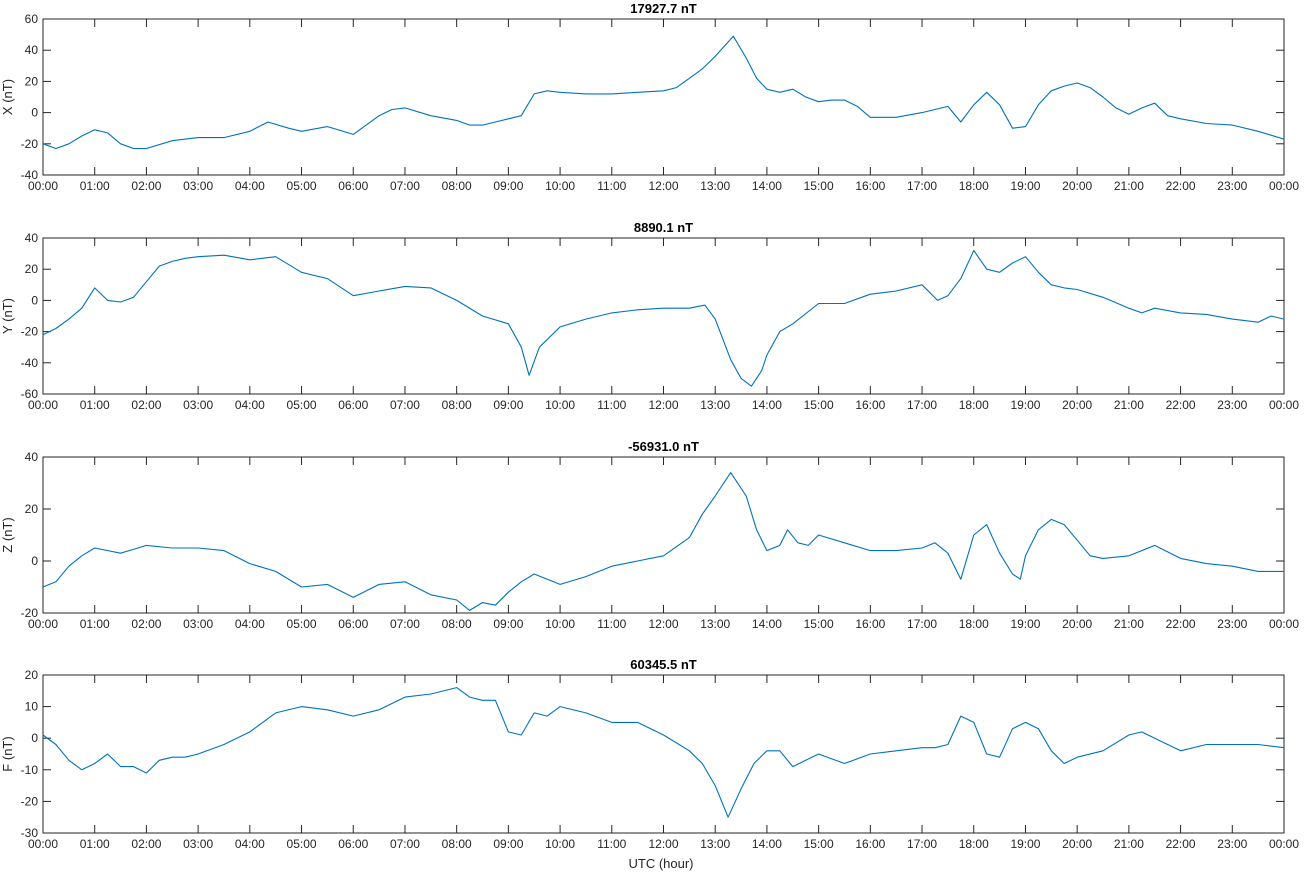 The image size is (1307, 872). I want to click on panel-title-x: 17927.7 nT, so click(663, 8).